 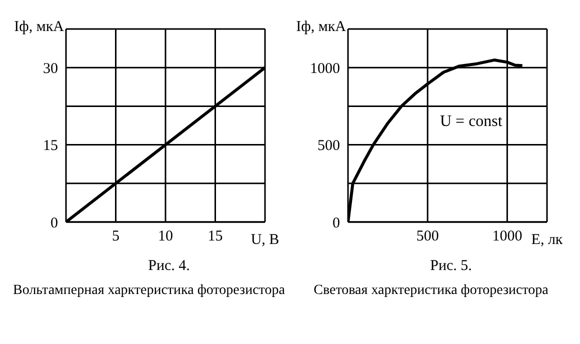 I want to click on annotation: U = const, so click(x=471, y=122).